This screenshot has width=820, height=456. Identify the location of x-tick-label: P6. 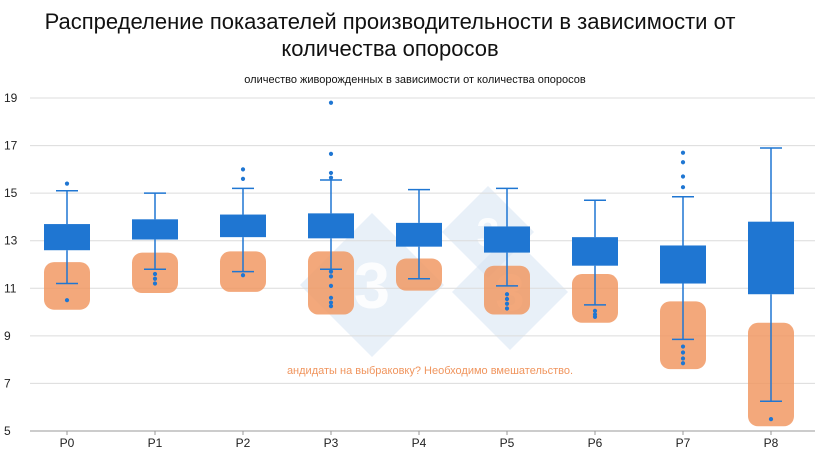
(595, 443).